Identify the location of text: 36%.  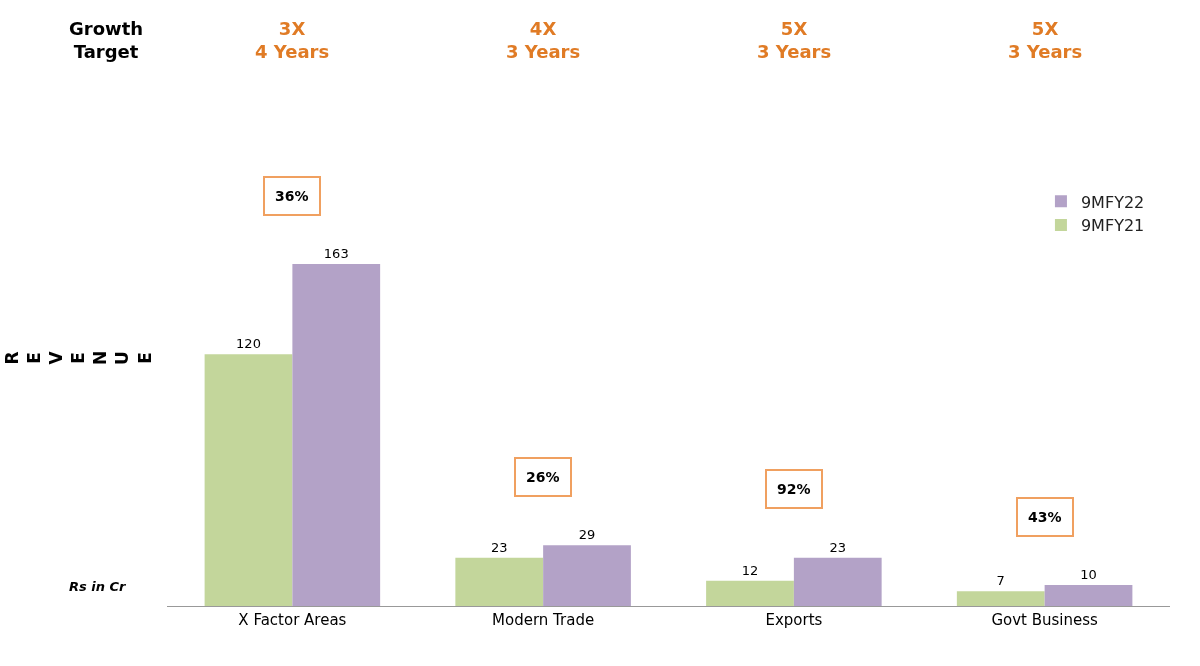
(292, 196).